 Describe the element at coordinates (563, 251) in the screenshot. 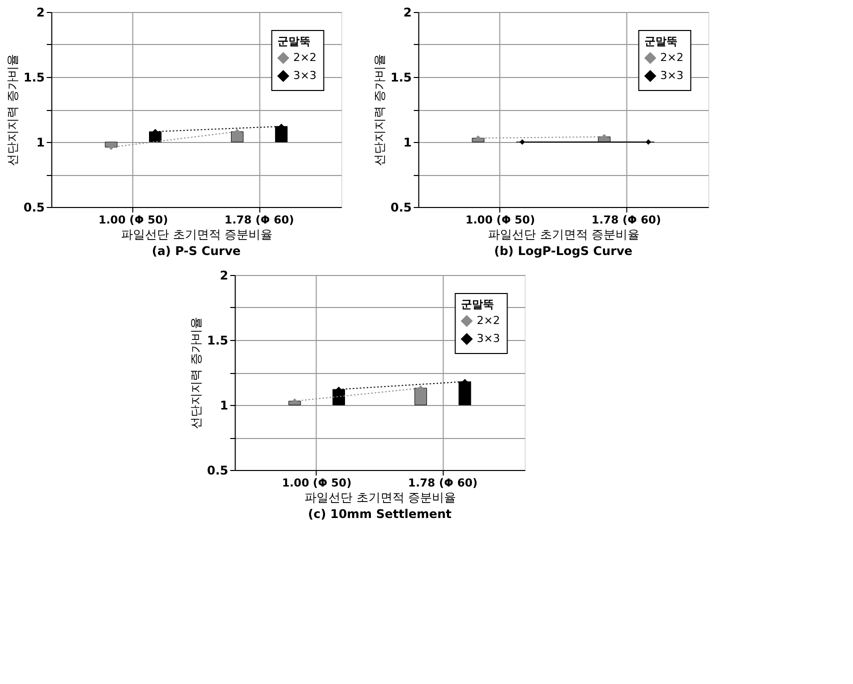

I see `text: (b) LogP-LogS Curve` at that location.